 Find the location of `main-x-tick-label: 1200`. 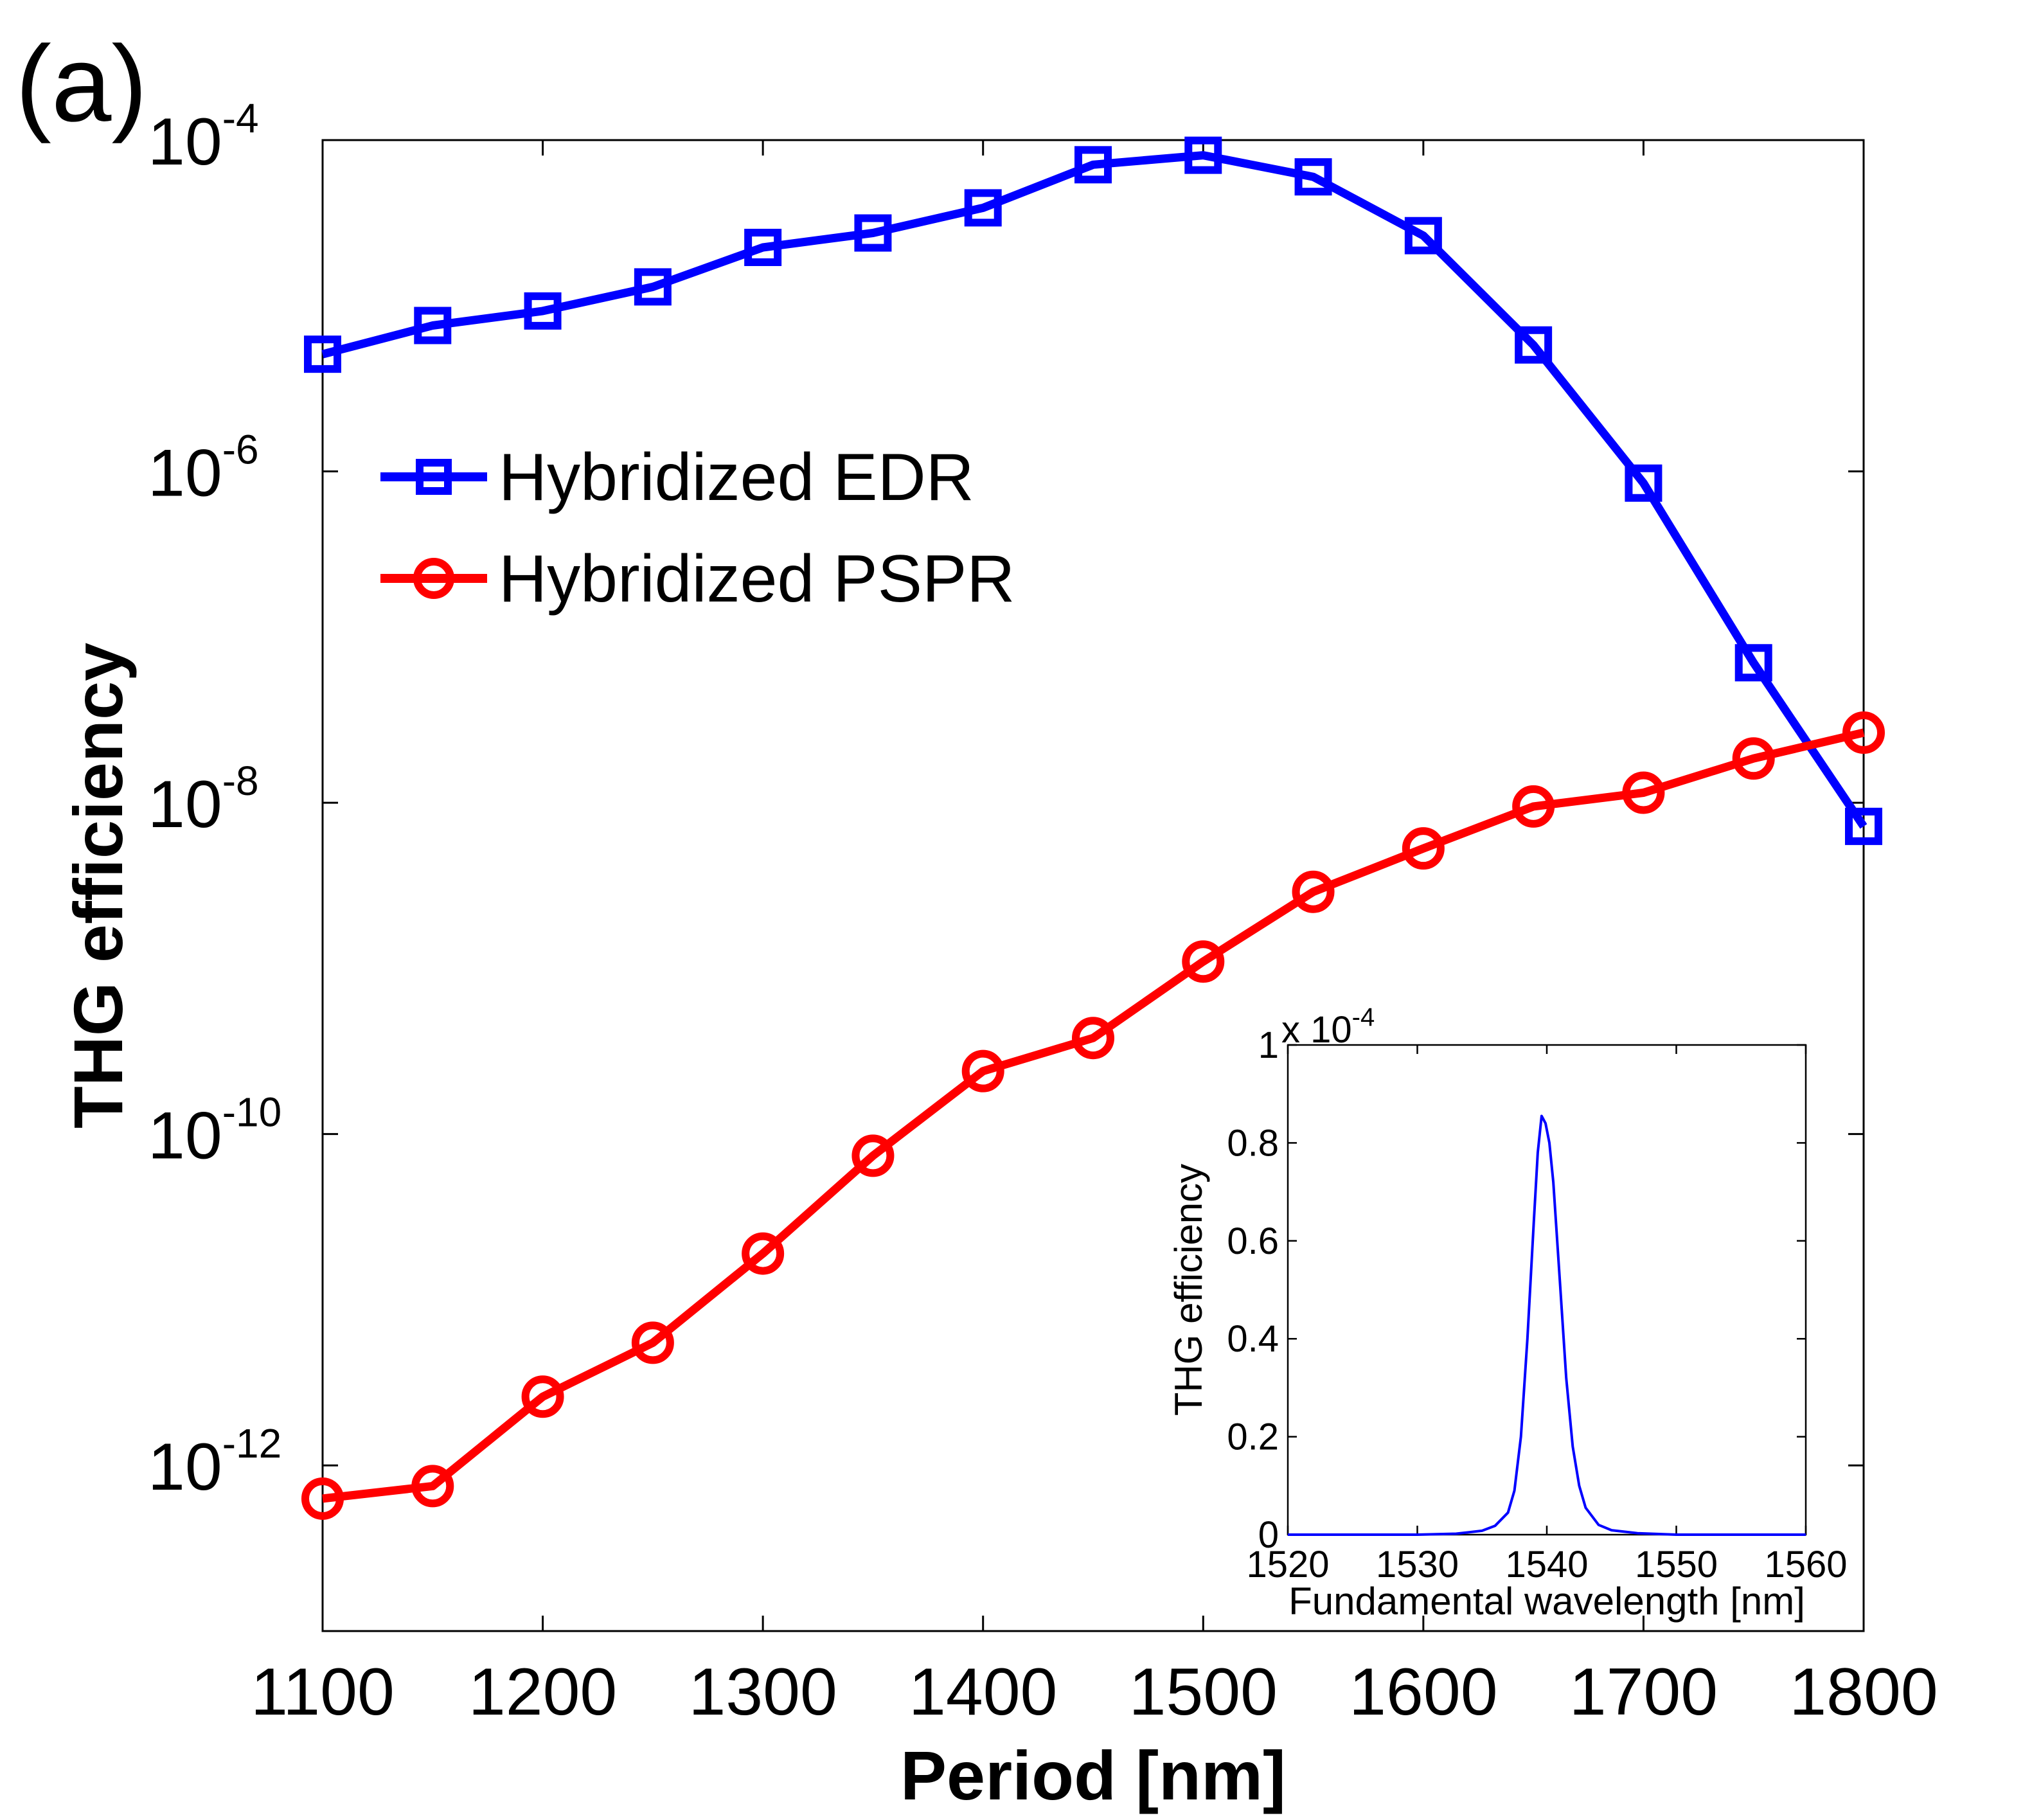

main-x-tick-label: 1200 is located at coordinates (542, 1692).